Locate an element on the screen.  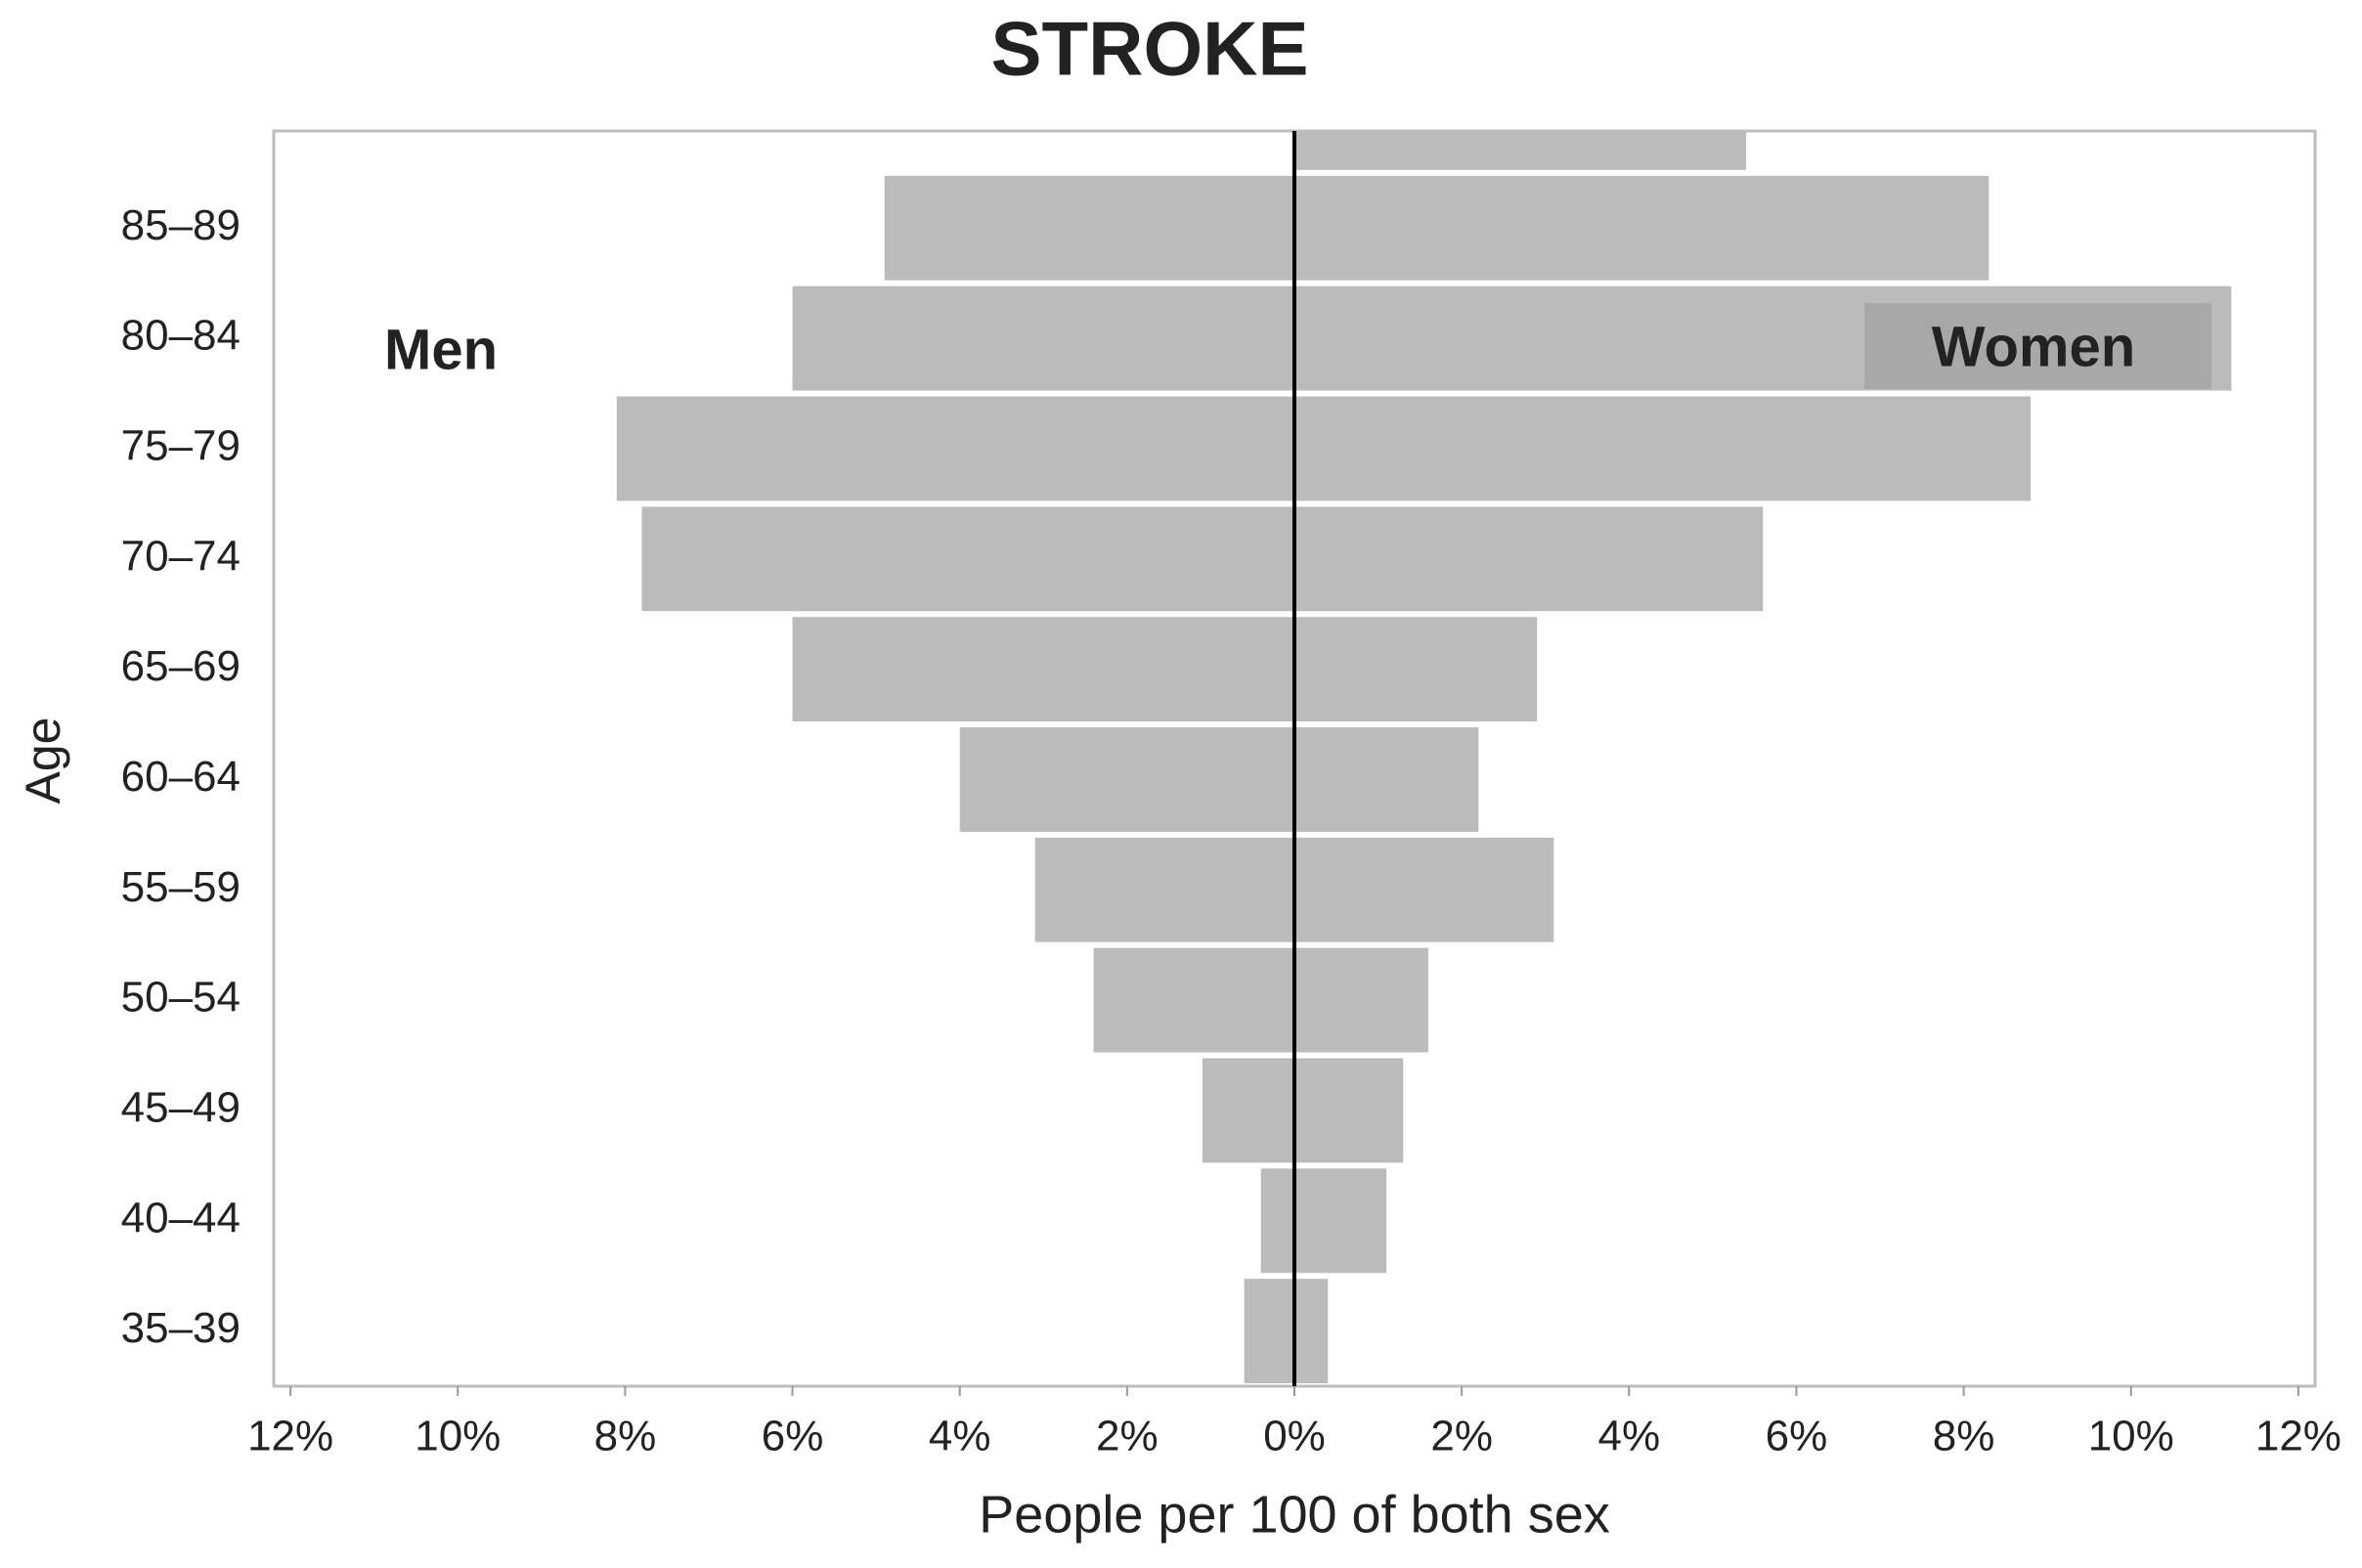
y-tick-label: 80–84 is located at coordinates (181, 336).